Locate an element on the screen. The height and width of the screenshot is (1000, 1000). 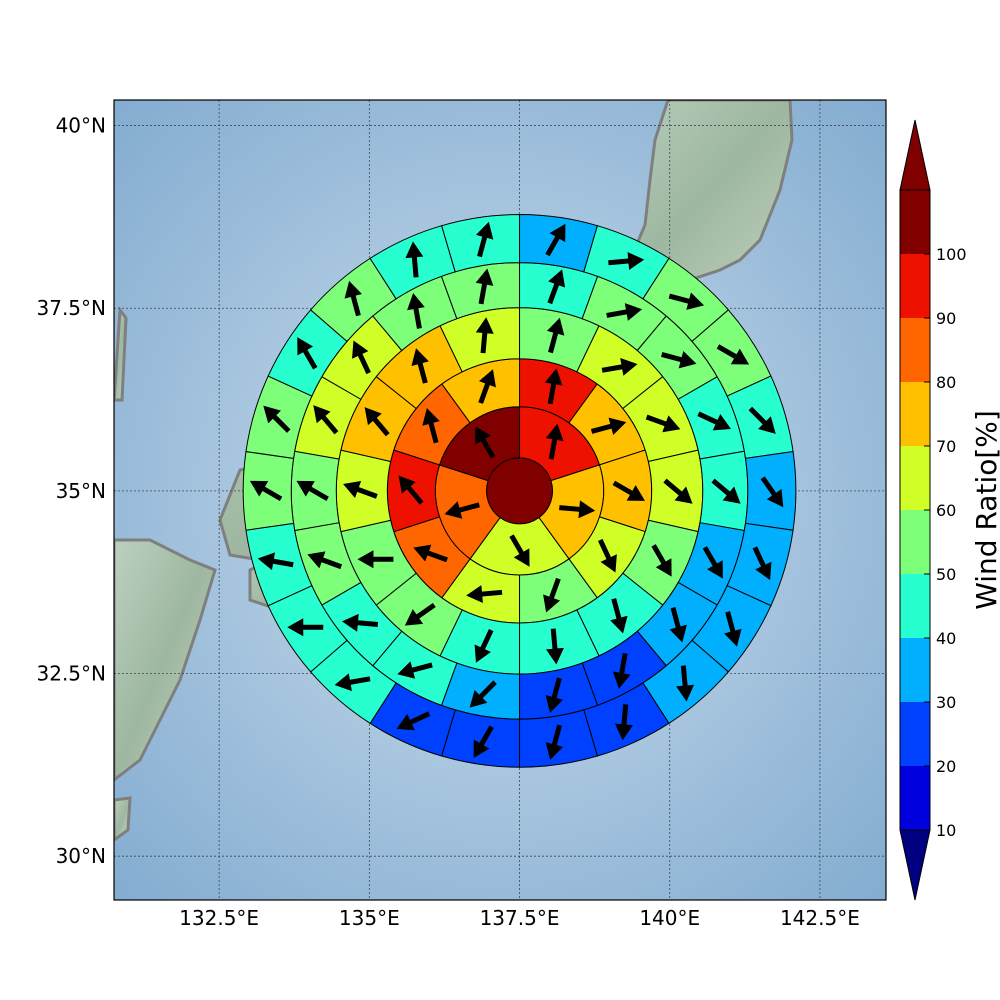
colorbar-title: Wind Ratio[%] is located at coordinates (985, 510).